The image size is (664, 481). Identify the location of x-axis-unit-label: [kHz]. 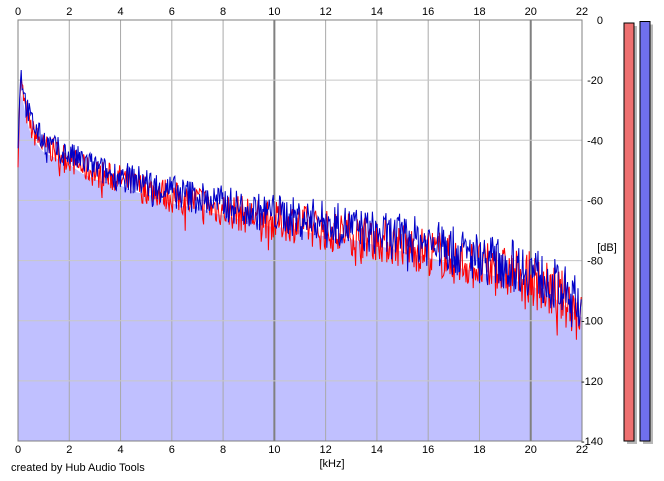
(331, 464).